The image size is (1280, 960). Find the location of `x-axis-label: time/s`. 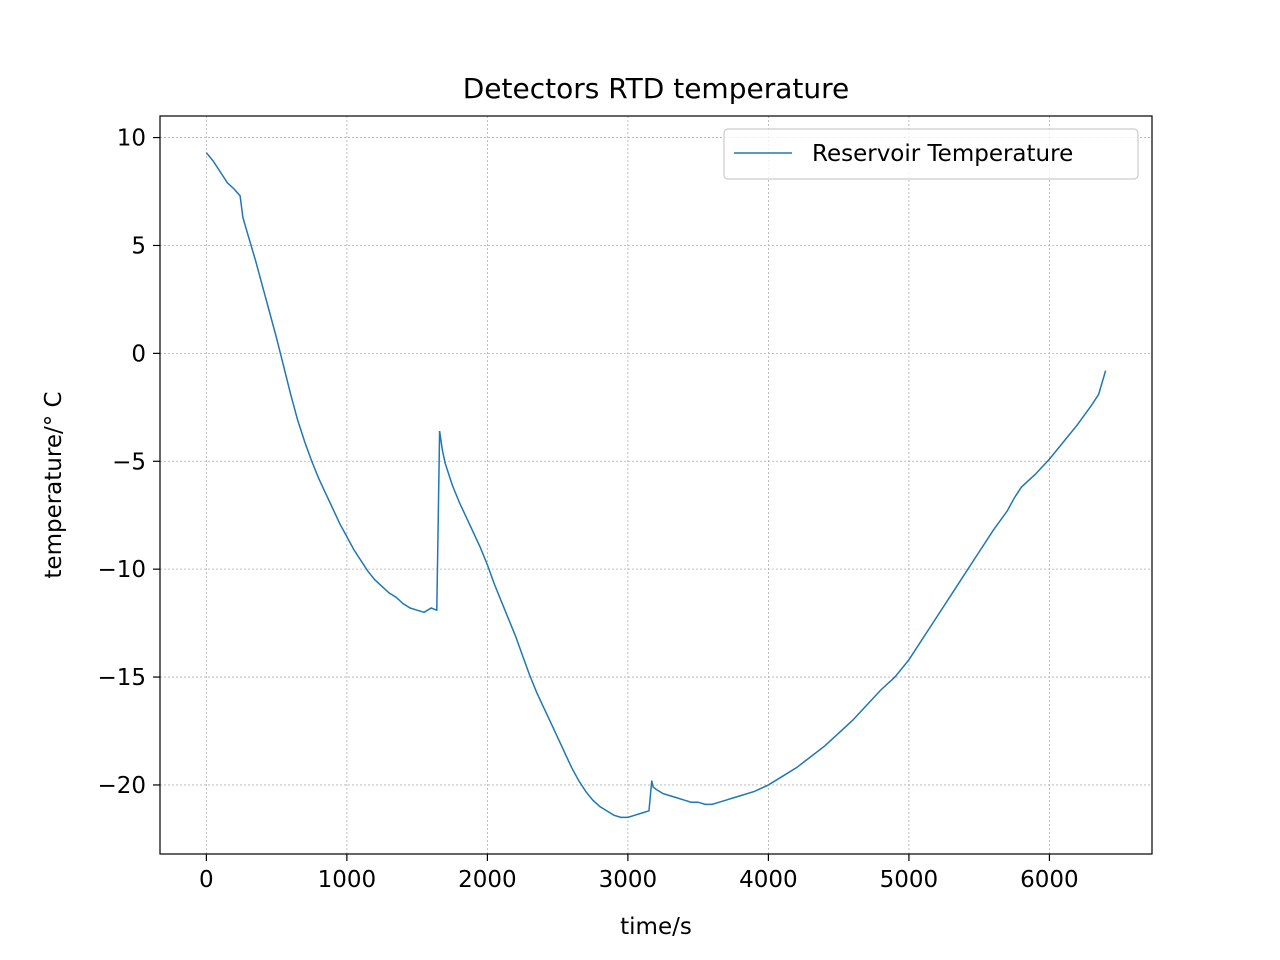

x-axis-label: time/s is located at coordinates (656, 927).